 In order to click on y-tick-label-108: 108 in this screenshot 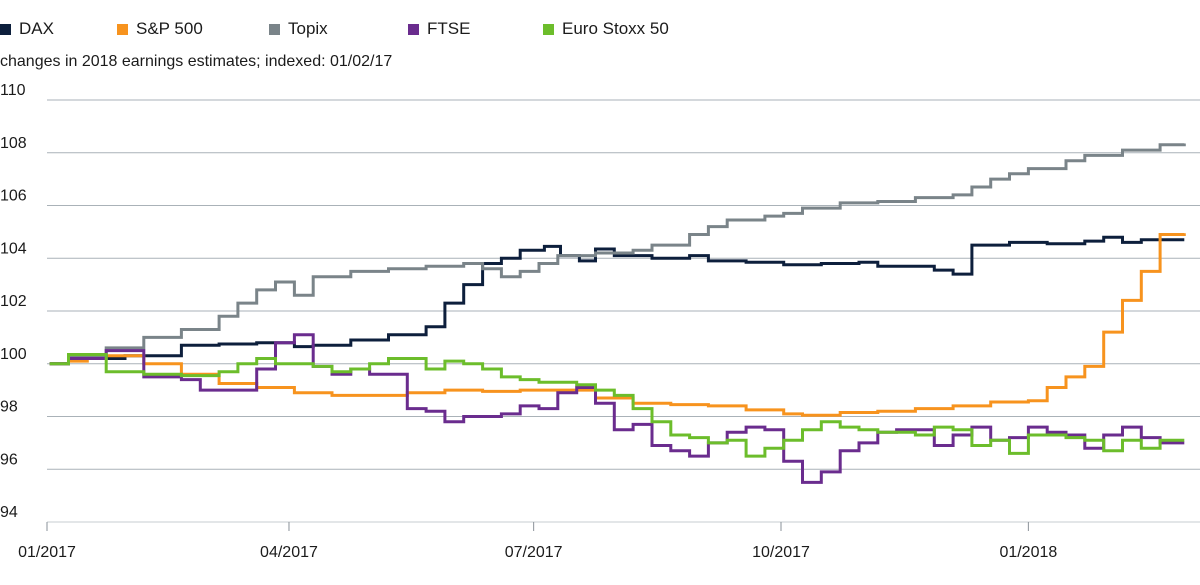, I will do `click(13, 143)`.